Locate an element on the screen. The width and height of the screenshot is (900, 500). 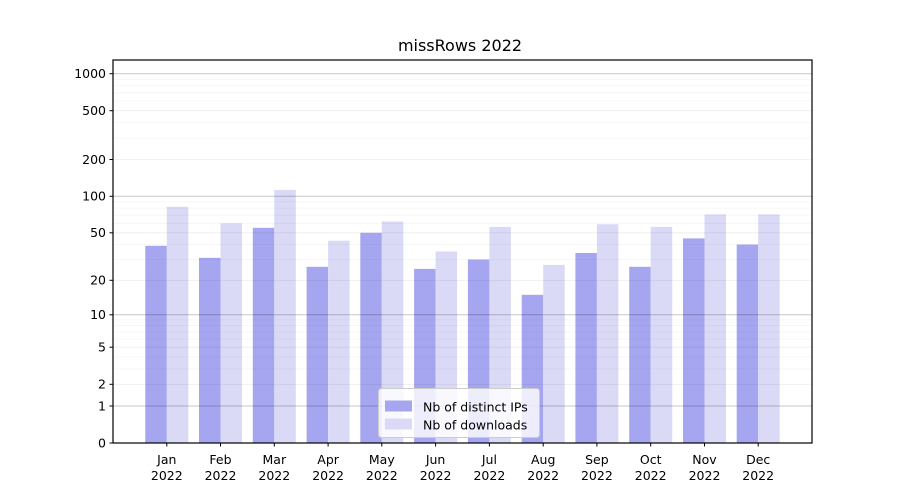
bar-downloads-nov is located at coordinates (715, 328).